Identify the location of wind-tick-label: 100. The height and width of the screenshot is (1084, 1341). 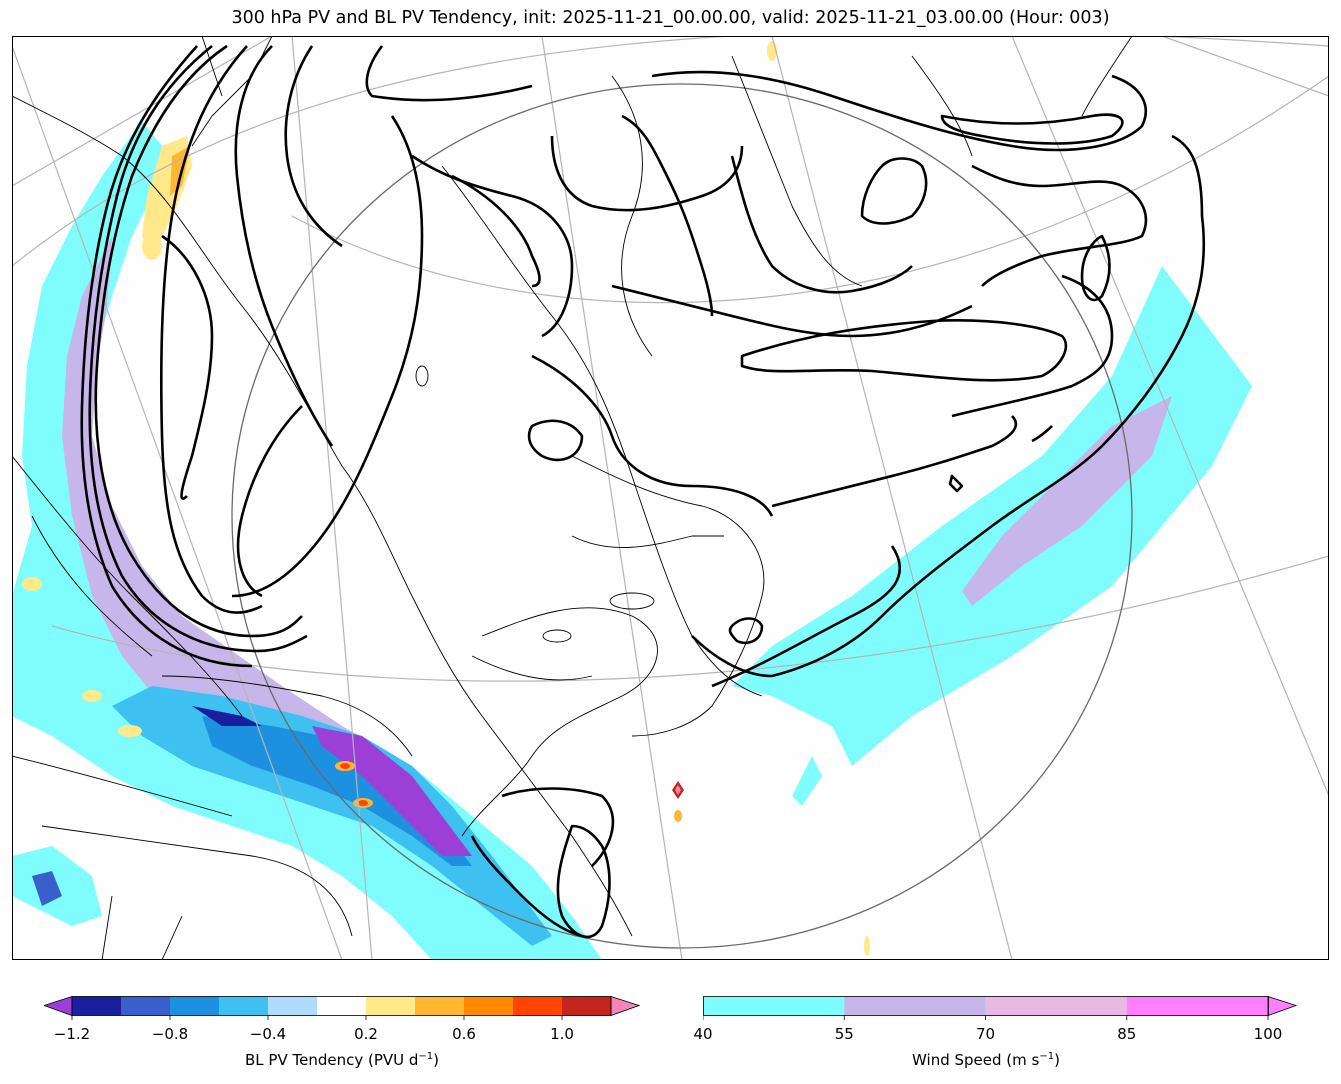
(1268, 1034).